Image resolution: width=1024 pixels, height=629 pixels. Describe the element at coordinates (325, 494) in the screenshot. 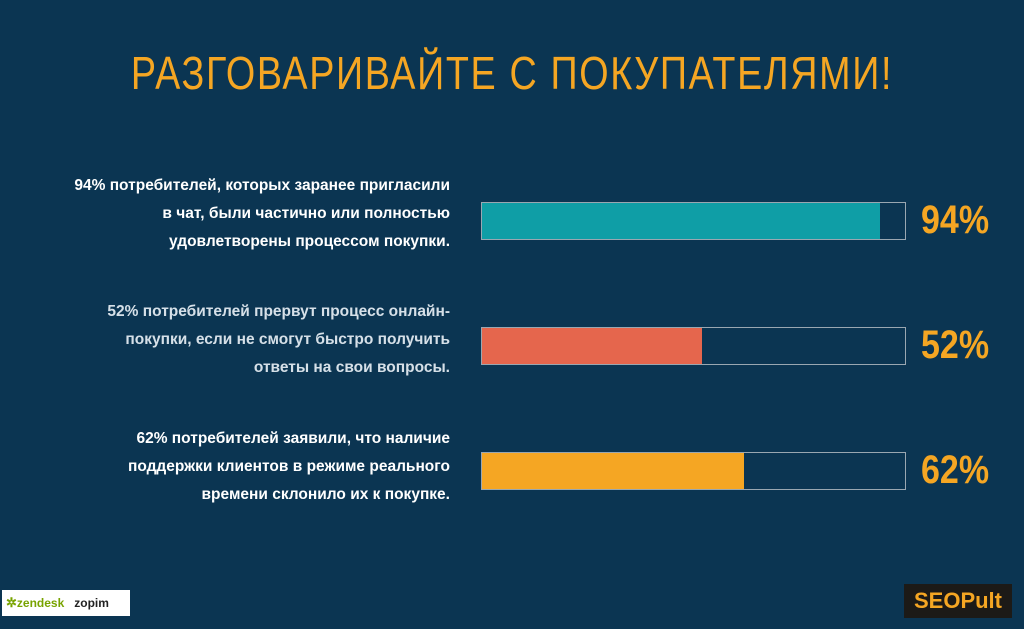

I see `bar-description-line: времени склонило их к покупке.` at that location.